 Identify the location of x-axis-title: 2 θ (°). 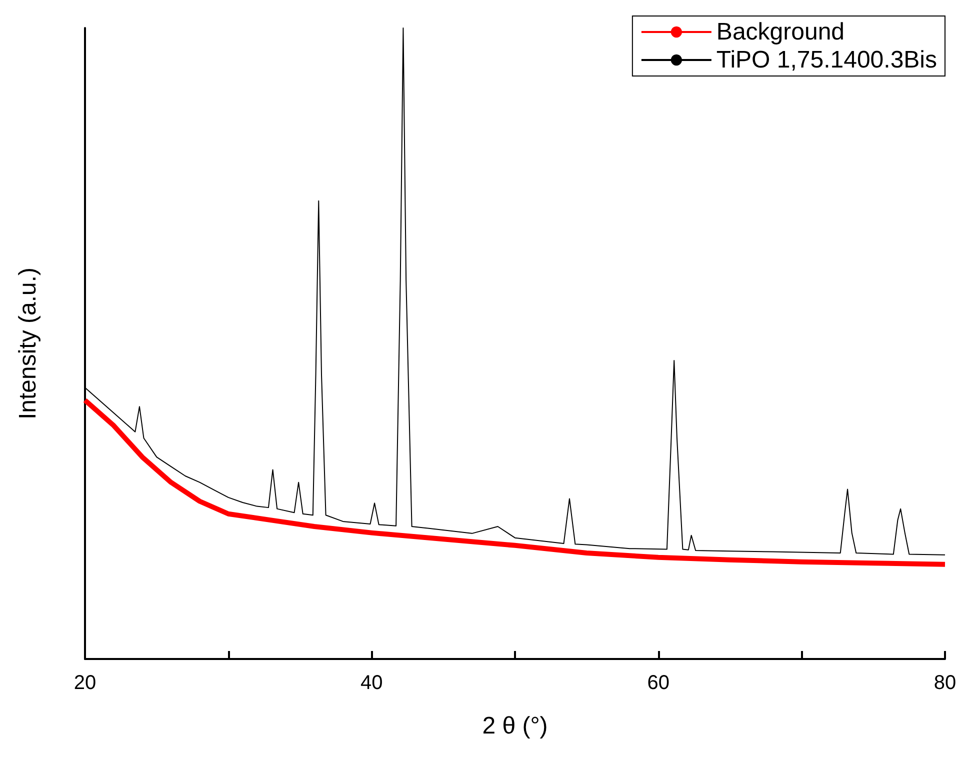
(515, 726).